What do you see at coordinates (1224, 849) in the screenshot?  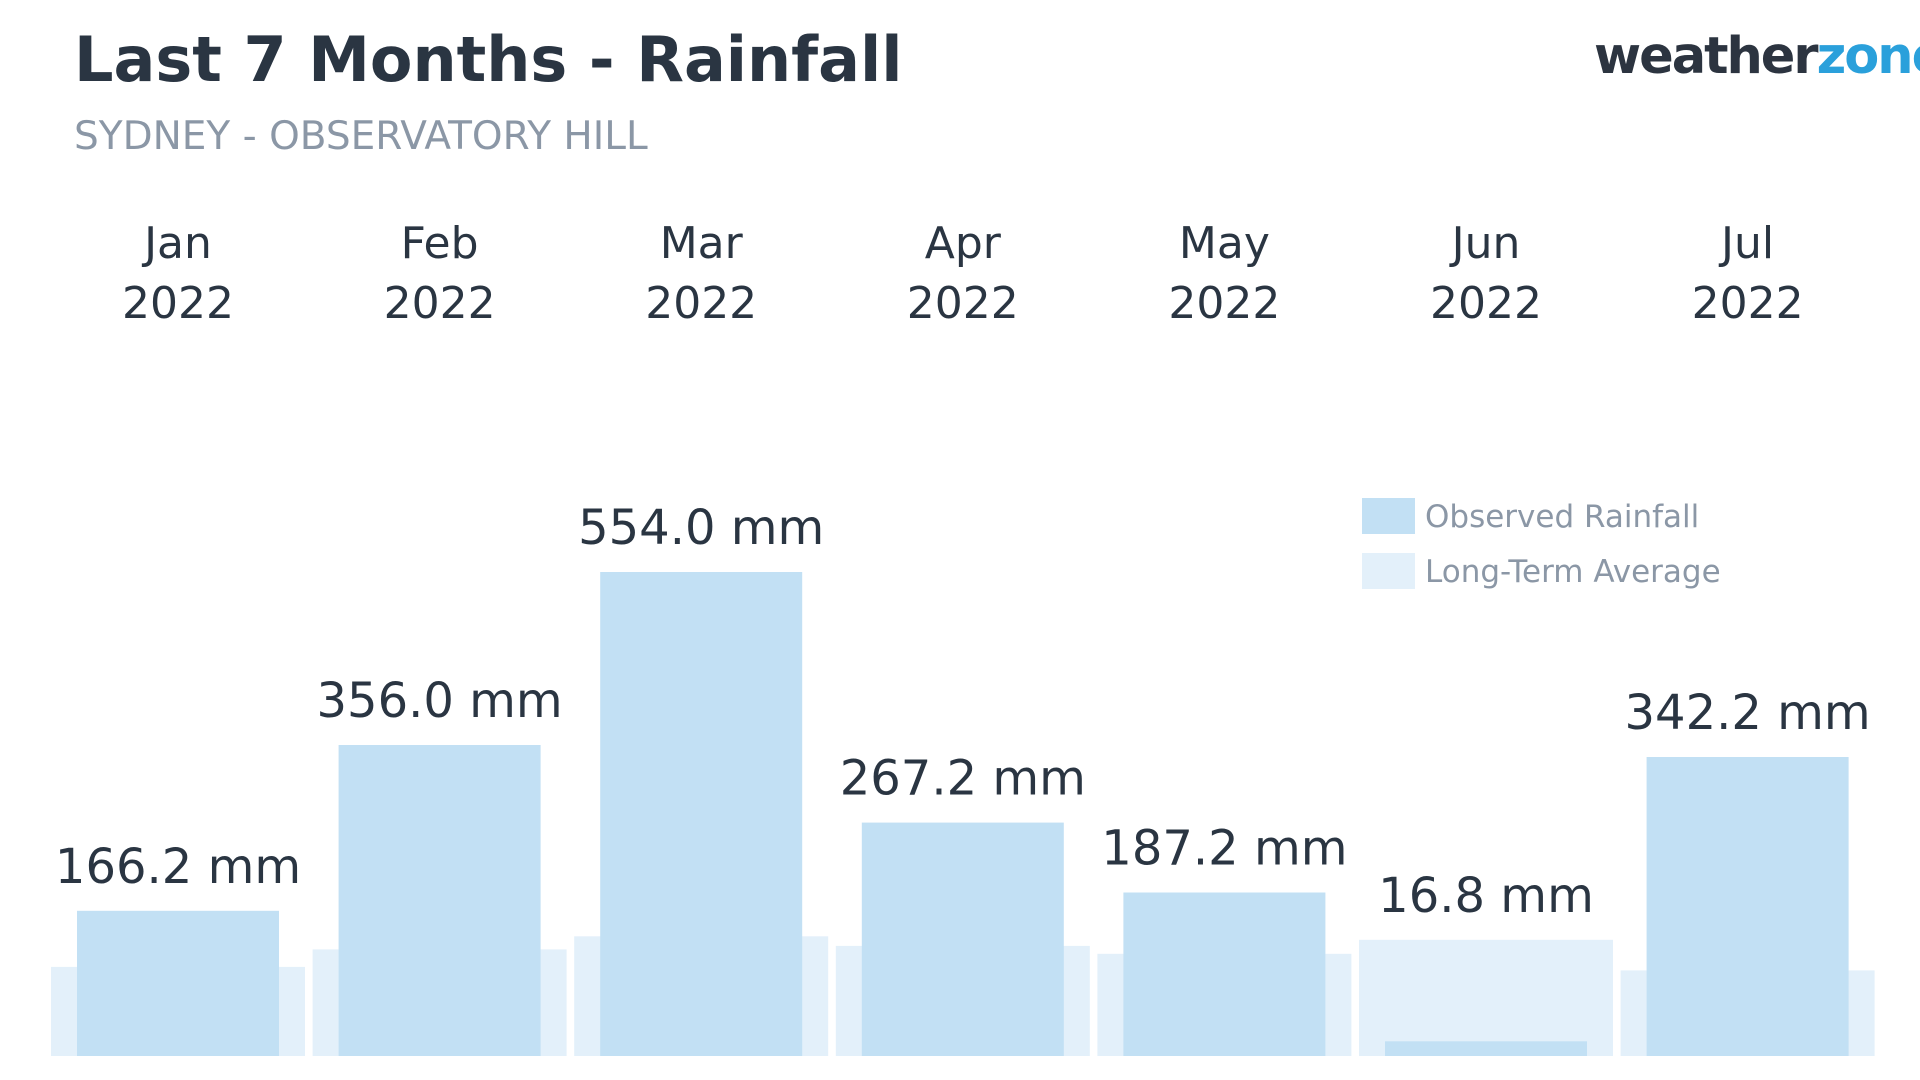 I see `value-label: 187.2 mm` at bounding box center [1224, 849].